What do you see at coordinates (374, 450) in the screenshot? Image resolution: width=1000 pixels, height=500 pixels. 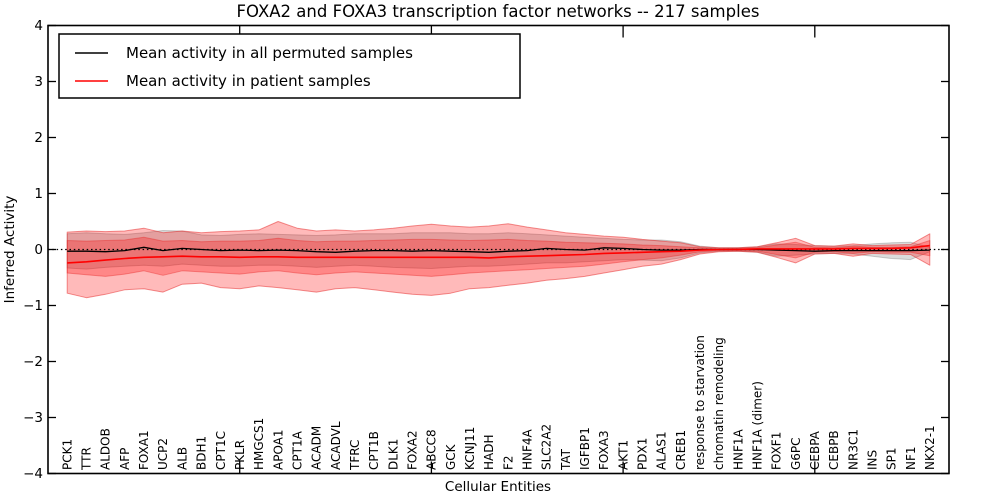 I see `category-label: CPT1B` at bounding box center [374, 450].